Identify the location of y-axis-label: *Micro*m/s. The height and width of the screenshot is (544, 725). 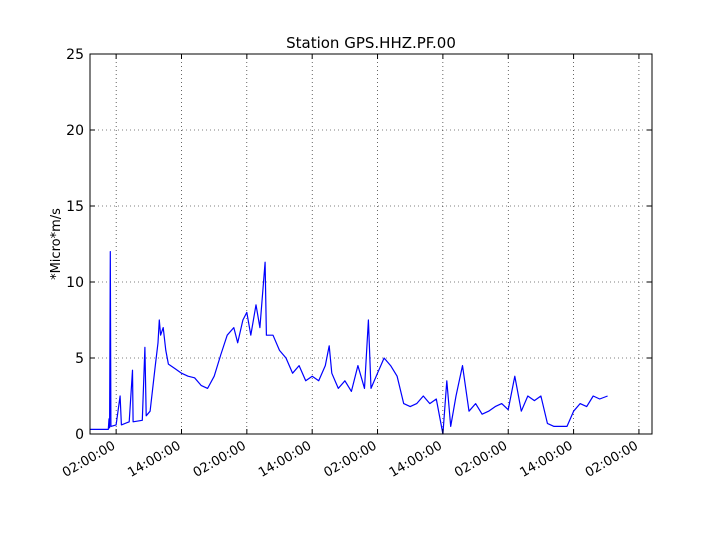
(56, 244).